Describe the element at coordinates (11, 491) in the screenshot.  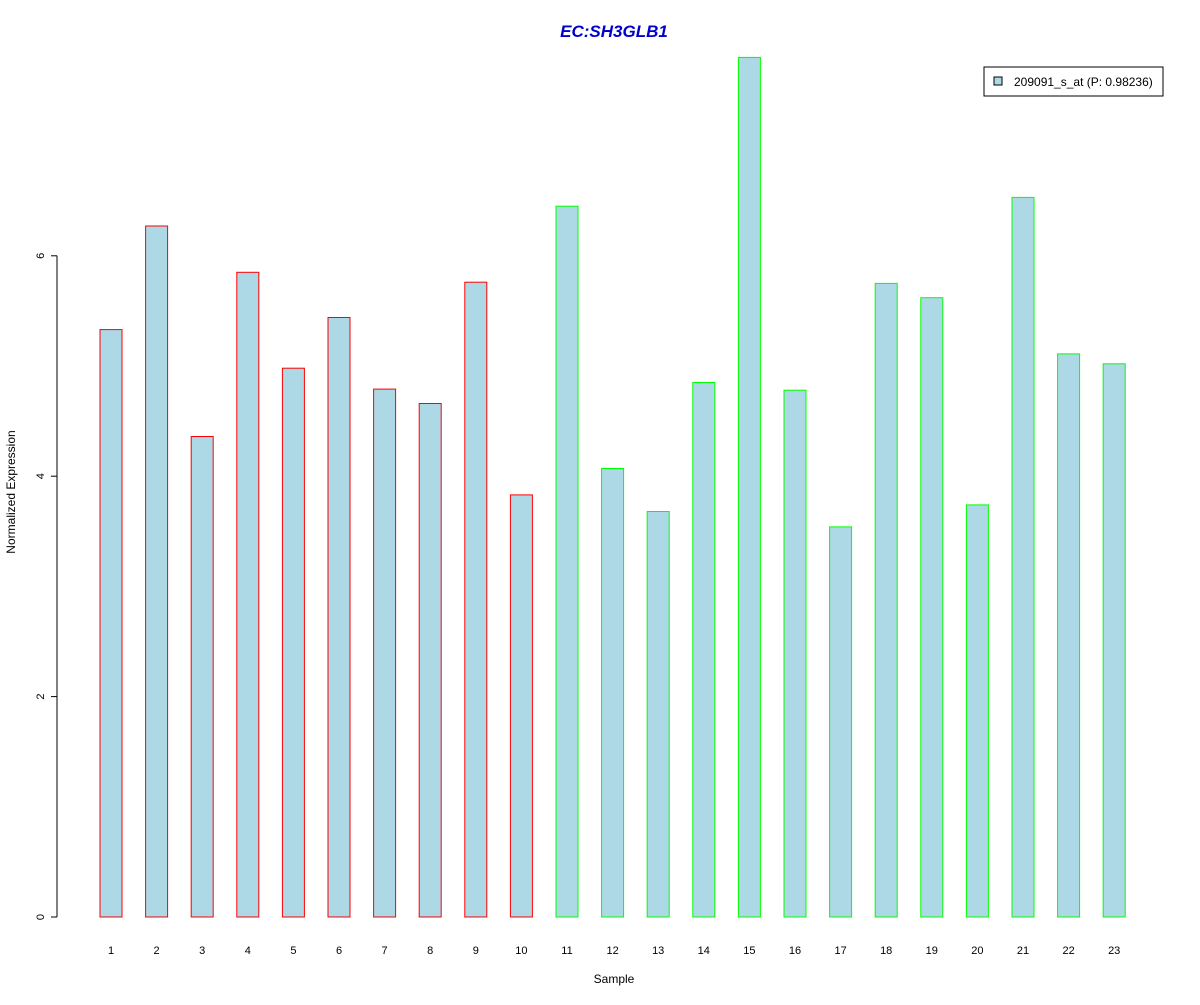
I see `y-axis-label: Normalized Expression` at that location.